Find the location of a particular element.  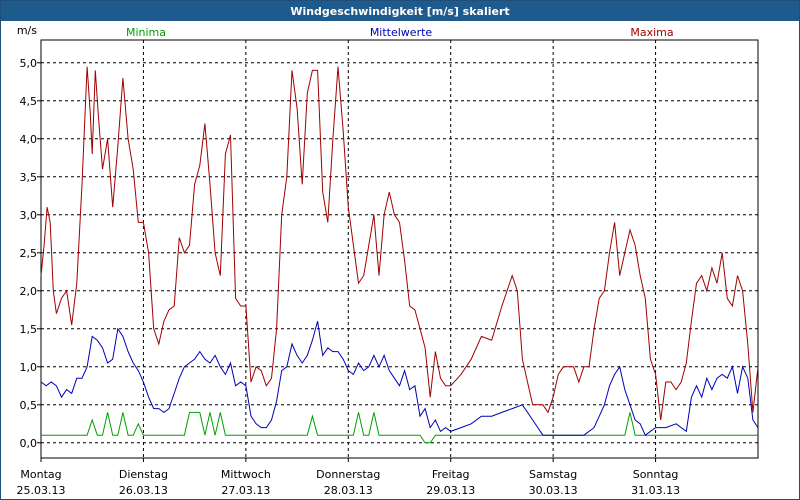

x-tick-label-day: Mittwoch is located at coordinates (246, 474).